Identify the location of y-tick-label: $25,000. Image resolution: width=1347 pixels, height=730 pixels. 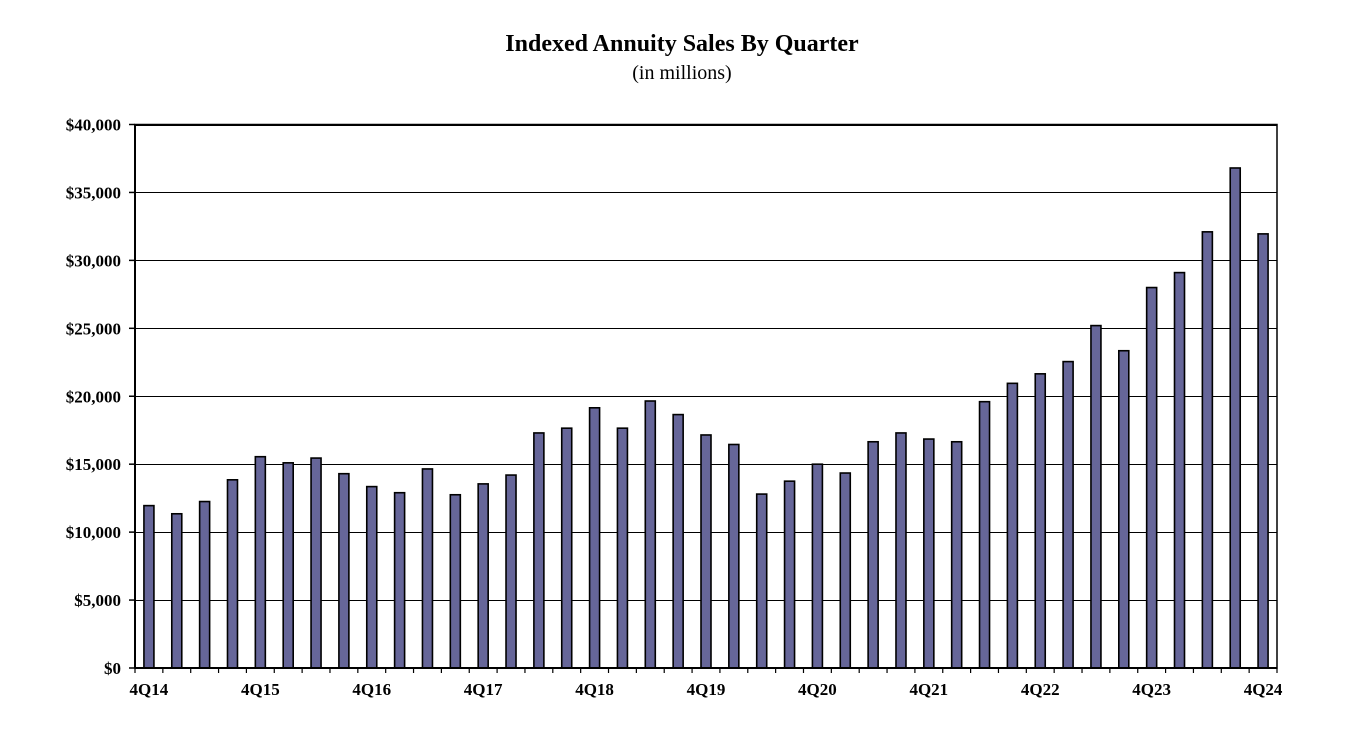
(93, 328).